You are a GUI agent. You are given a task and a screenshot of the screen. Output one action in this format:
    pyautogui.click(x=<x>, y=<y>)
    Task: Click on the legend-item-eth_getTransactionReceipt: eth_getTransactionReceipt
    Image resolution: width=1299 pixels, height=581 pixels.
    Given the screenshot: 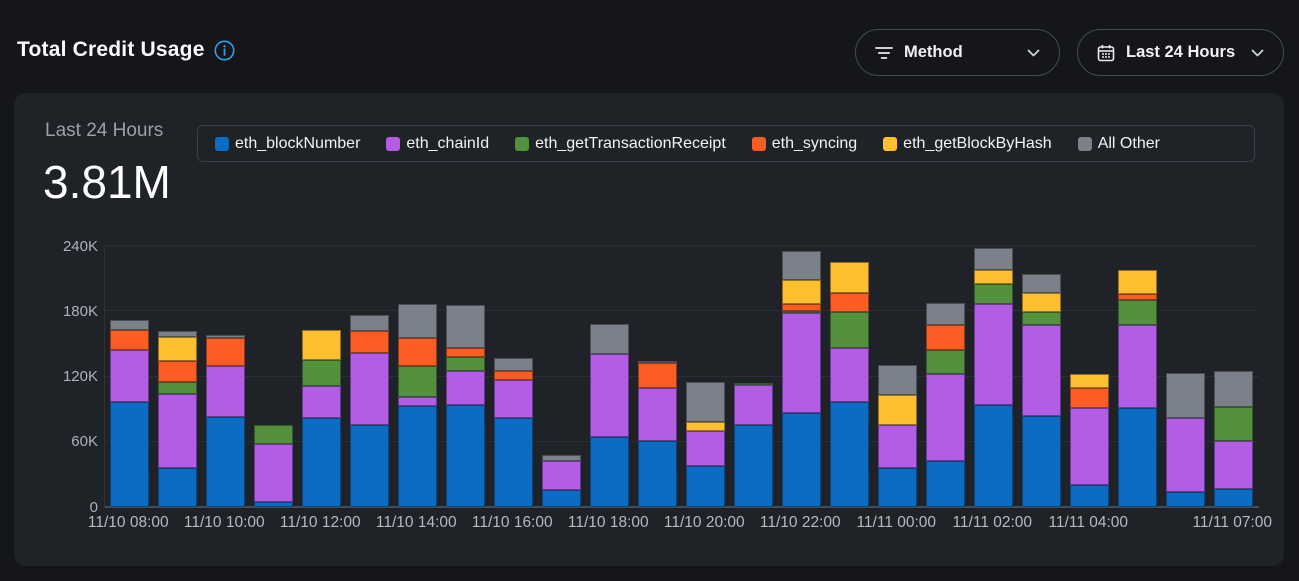 What is the action you would take?
    pyautogui.click(x=620, y=144)
    